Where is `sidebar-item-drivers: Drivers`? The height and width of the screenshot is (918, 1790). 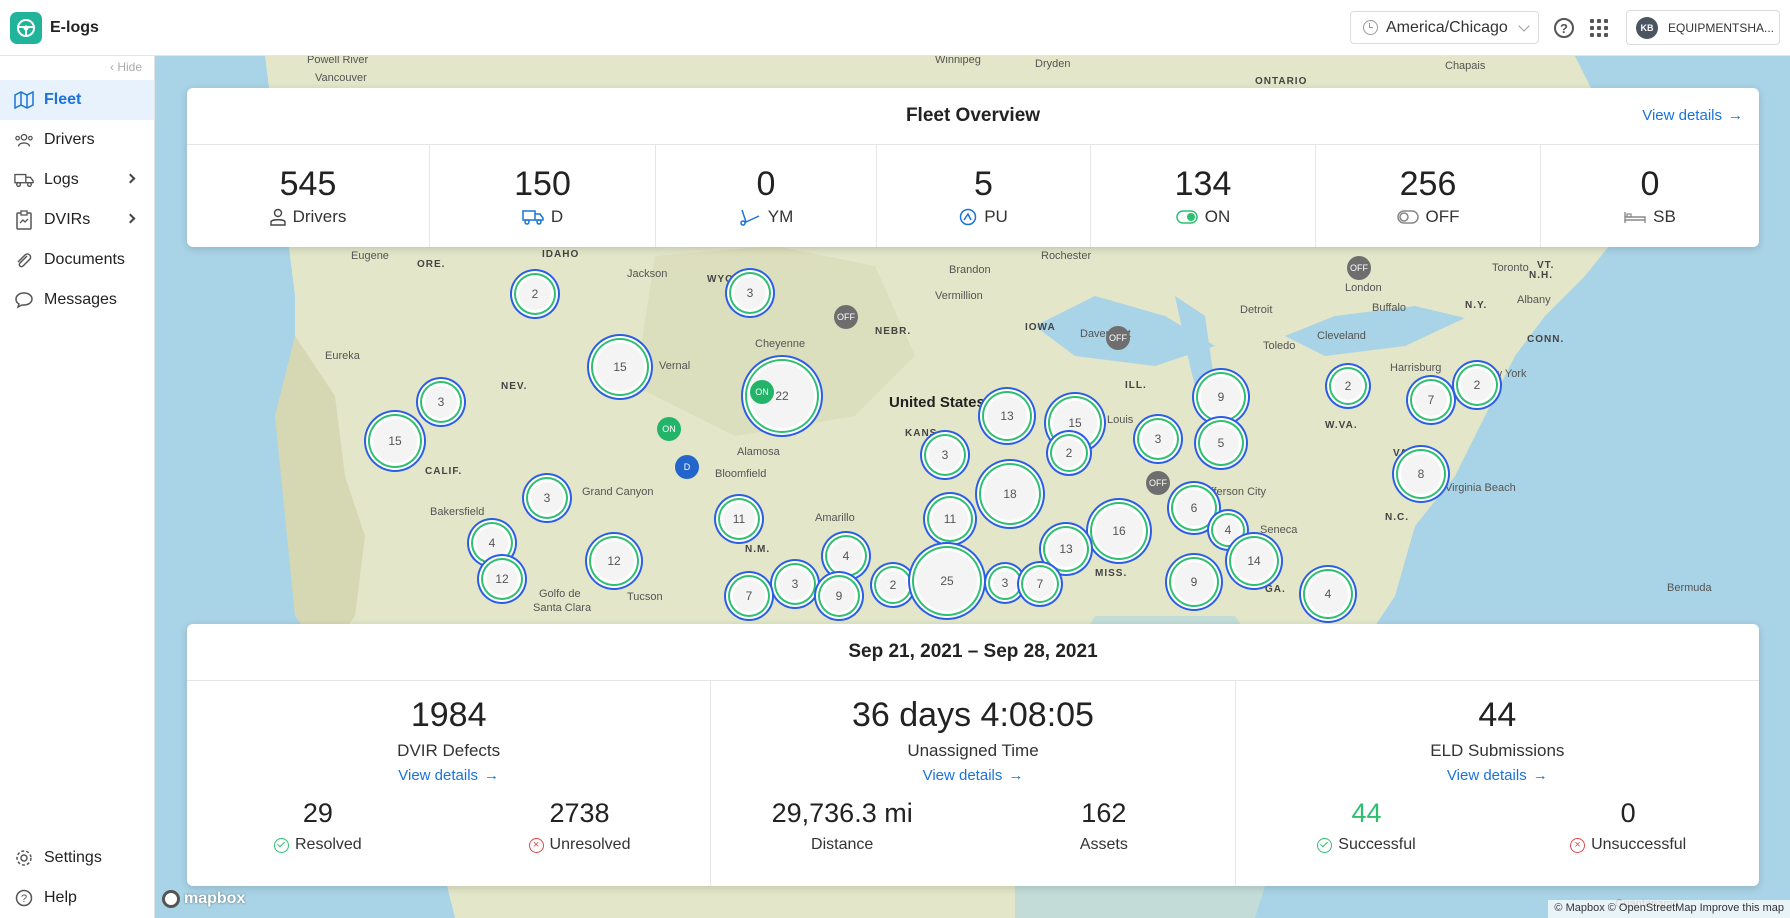
sidebar-item-drivers: Drivers is located at coordinates (77, 140).